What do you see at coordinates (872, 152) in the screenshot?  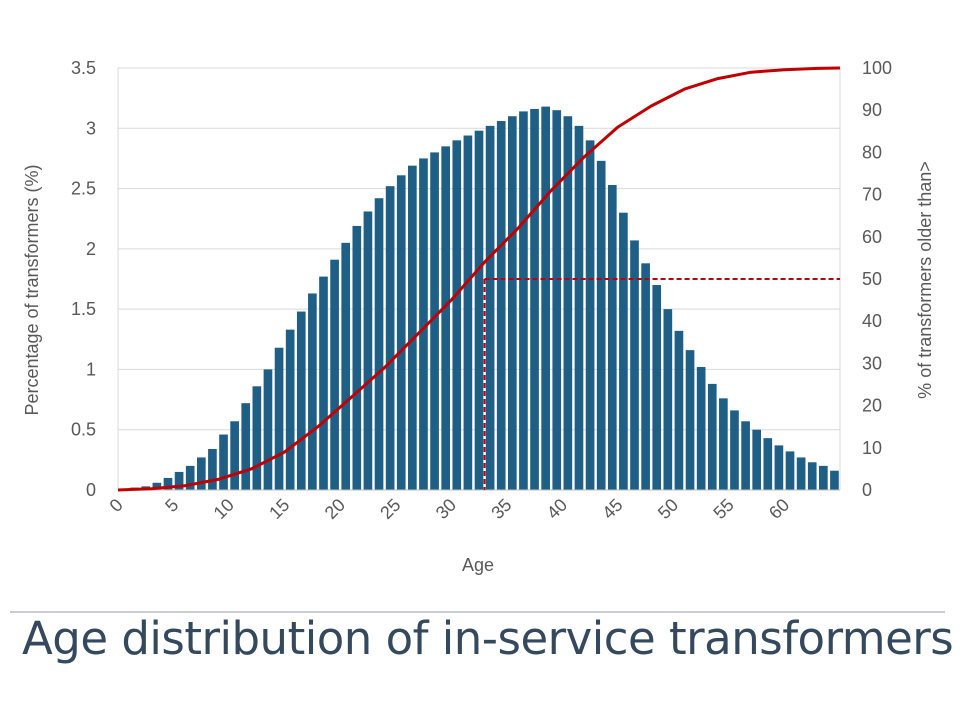 I see `y2-tick-label: 80` at bounding box center [872, 152].